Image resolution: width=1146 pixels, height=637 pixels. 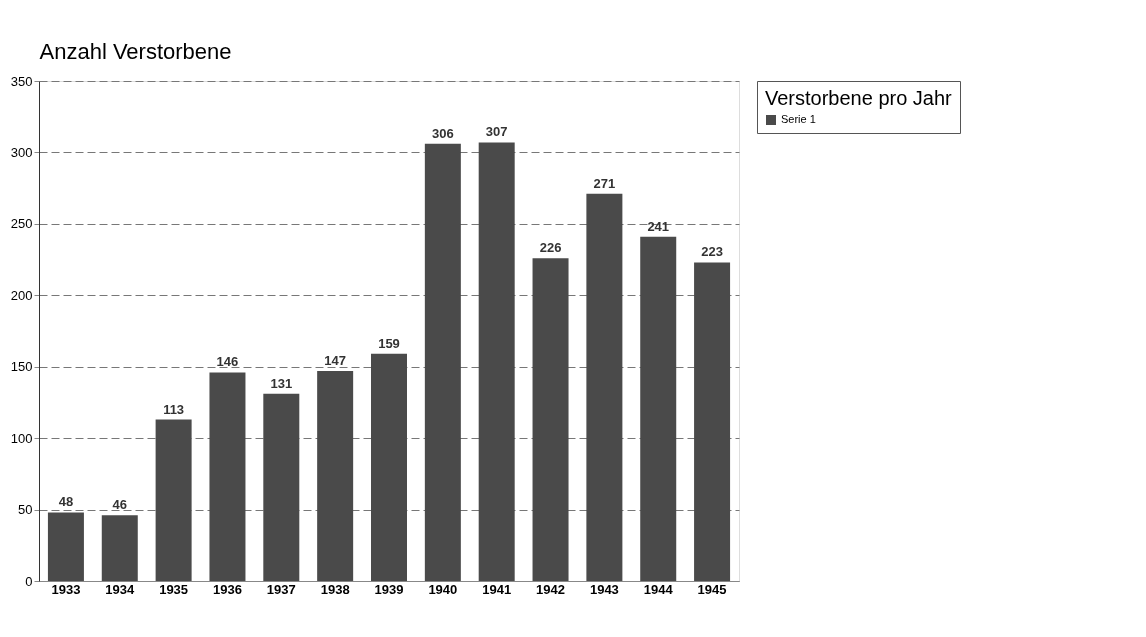 I want to click on y-tick-label: 350, so click(x=21, y=81).